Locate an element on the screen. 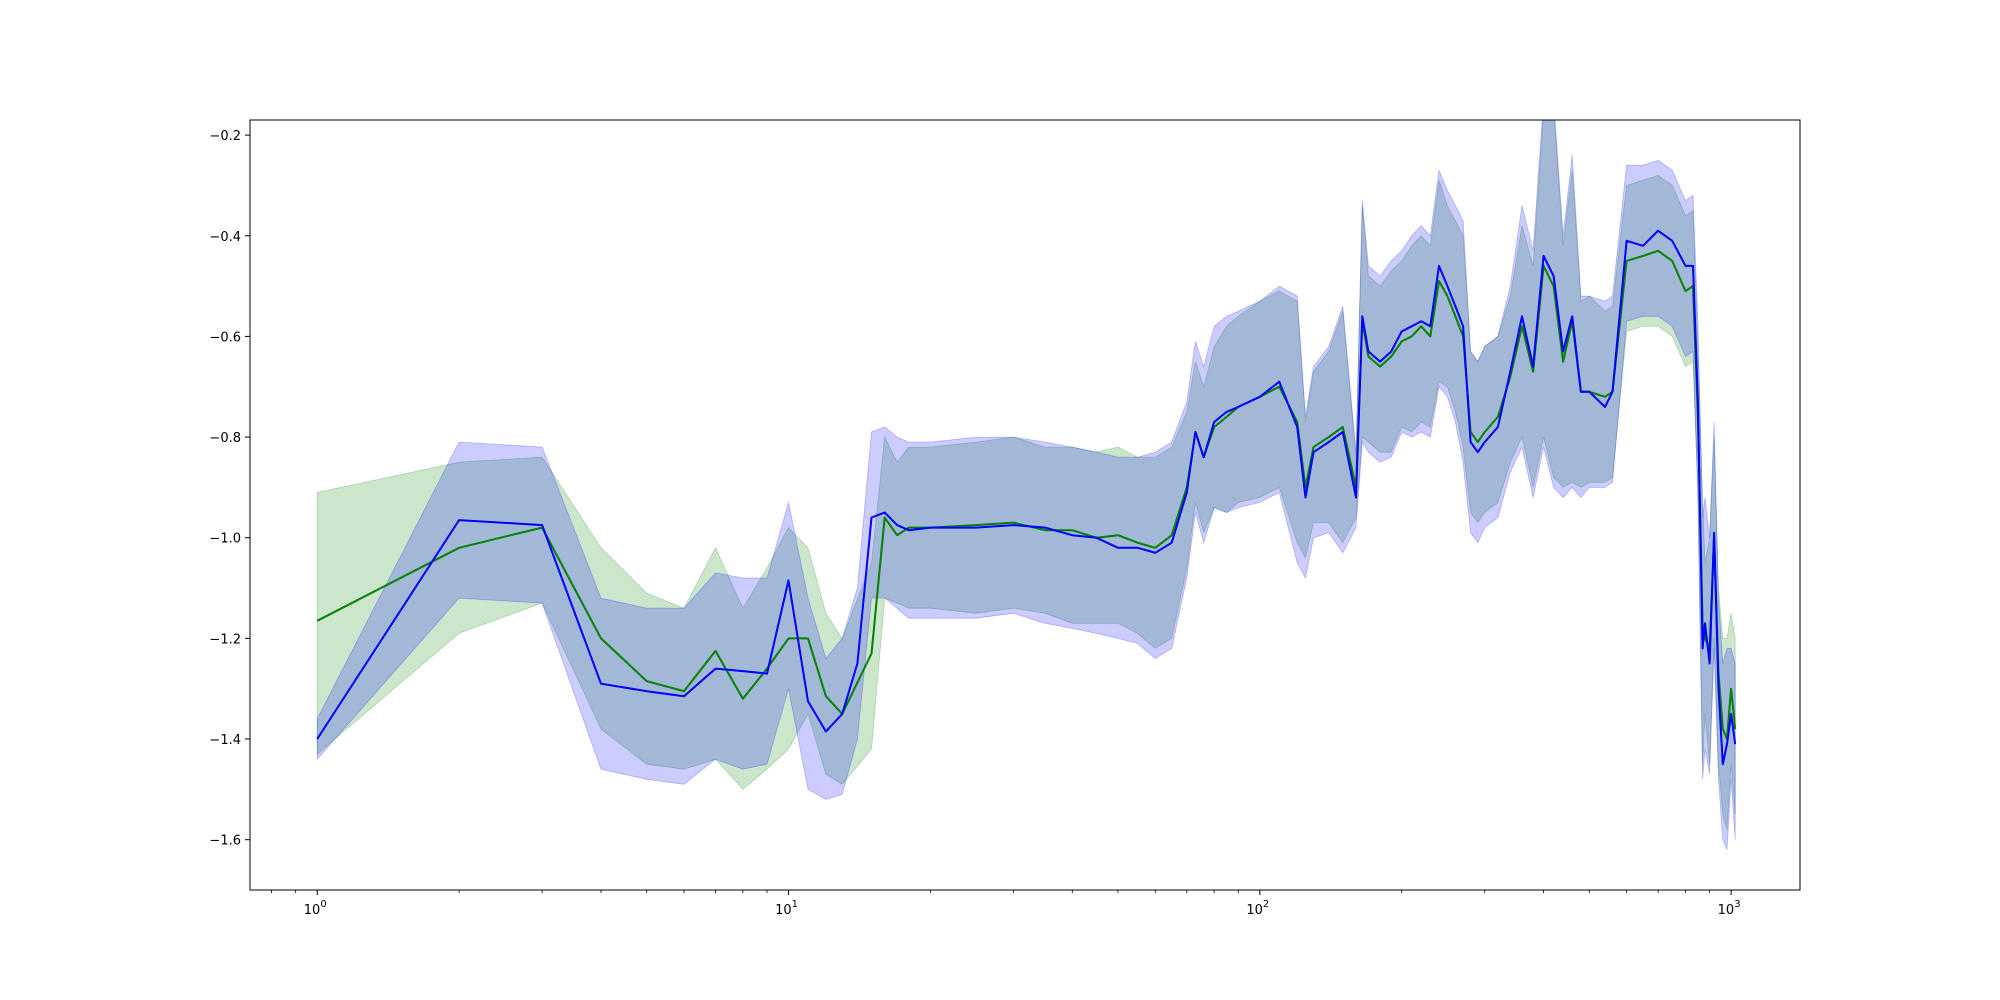  y-tick-label: −1.6 is located at coordinates (225, 841).